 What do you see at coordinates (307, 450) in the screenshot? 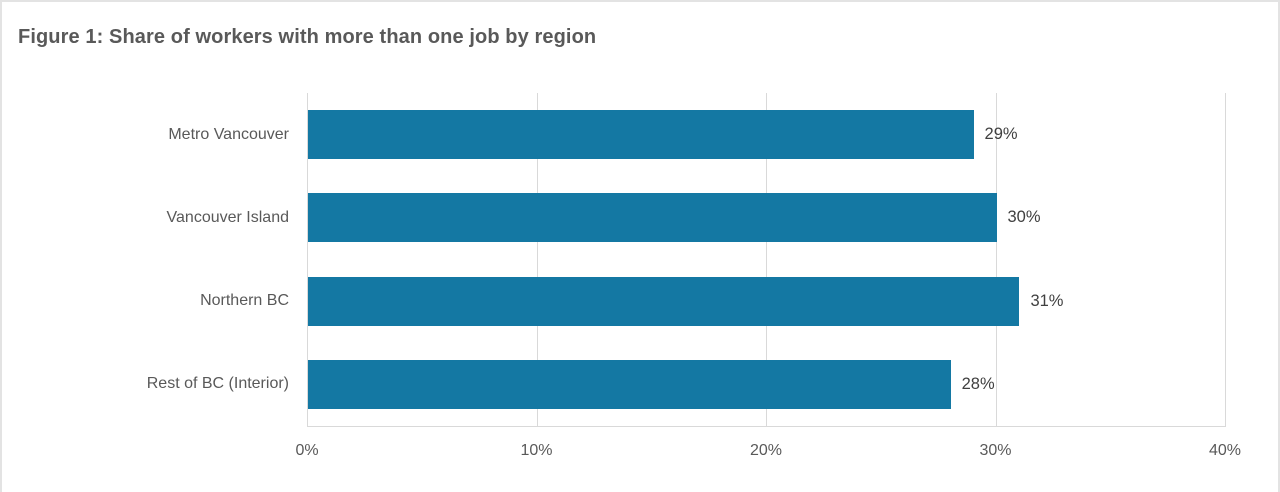
I see `x-tick-label: 0%` at bounding box center [307, 450].